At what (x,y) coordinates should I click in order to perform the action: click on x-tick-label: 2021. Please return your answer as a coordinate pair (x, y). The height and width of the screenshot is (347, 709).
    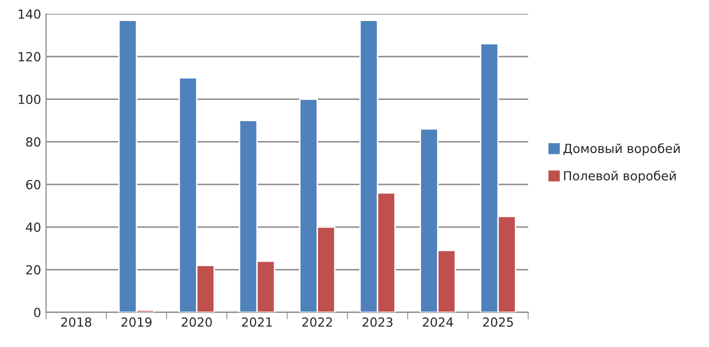
    Looking at the image, I should click on (257, 322).